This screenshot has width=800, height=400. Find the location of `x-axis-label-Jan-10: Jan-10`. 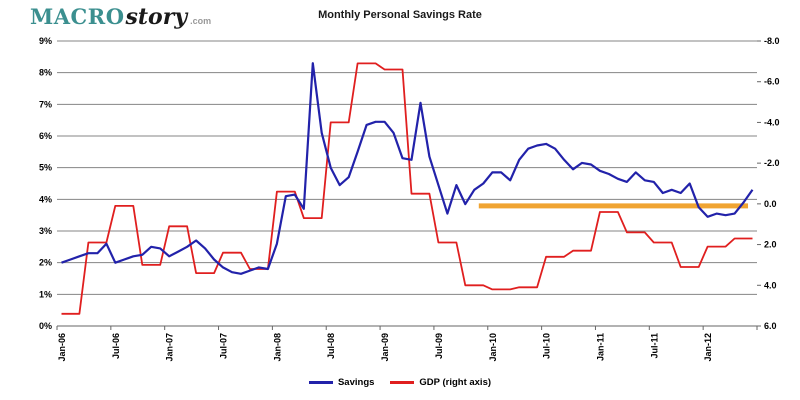

x-axis-label-Jan-10: Jan-10 is located at coordinates (493, 347).